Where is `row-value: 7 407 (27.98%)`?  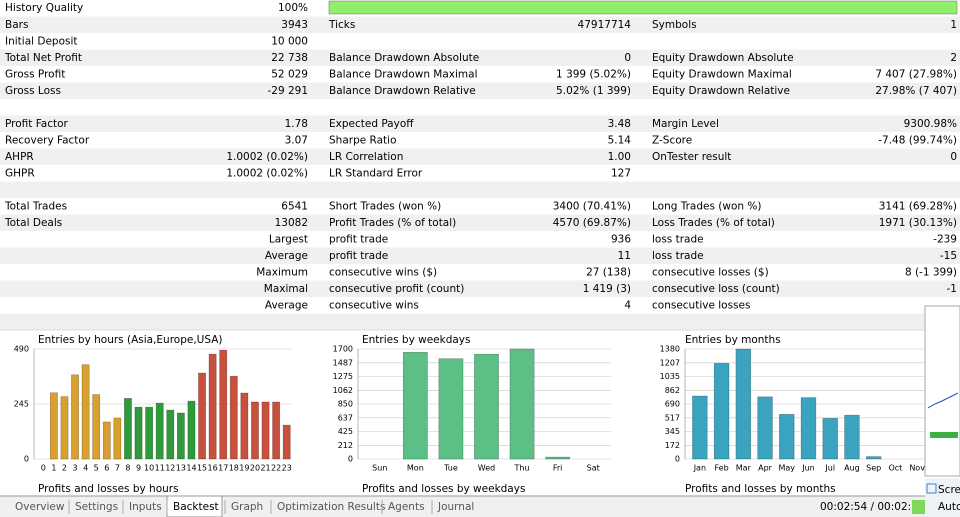 row-value: 7 407 (27.98%) is located at coordinates (916, 74).